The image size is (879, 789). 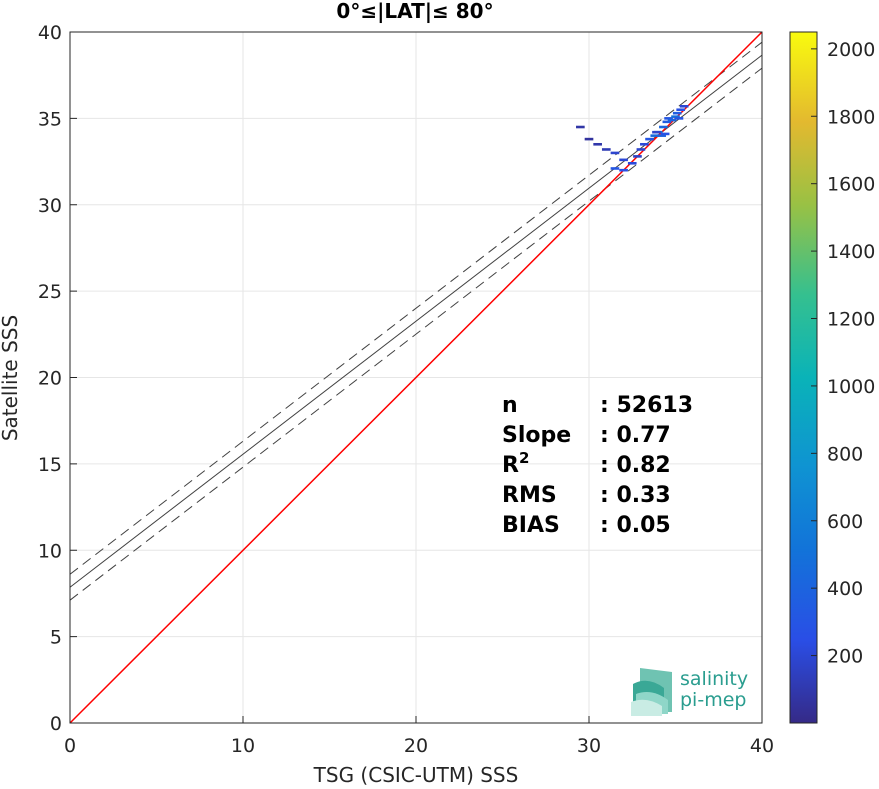 I want to click on stat-label: Slope, so click(x=536, y=435).